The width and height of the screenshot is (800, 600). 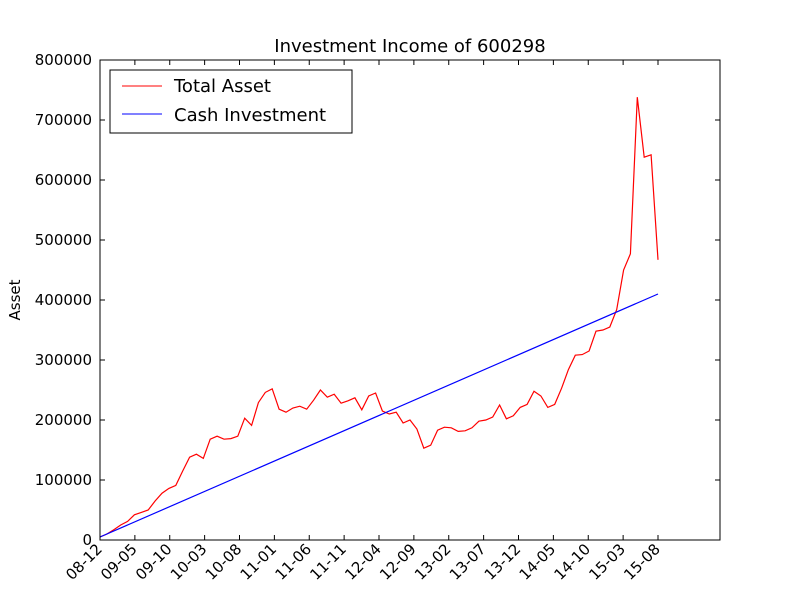 I want to click on legend-box, so click(x=231, y=101).